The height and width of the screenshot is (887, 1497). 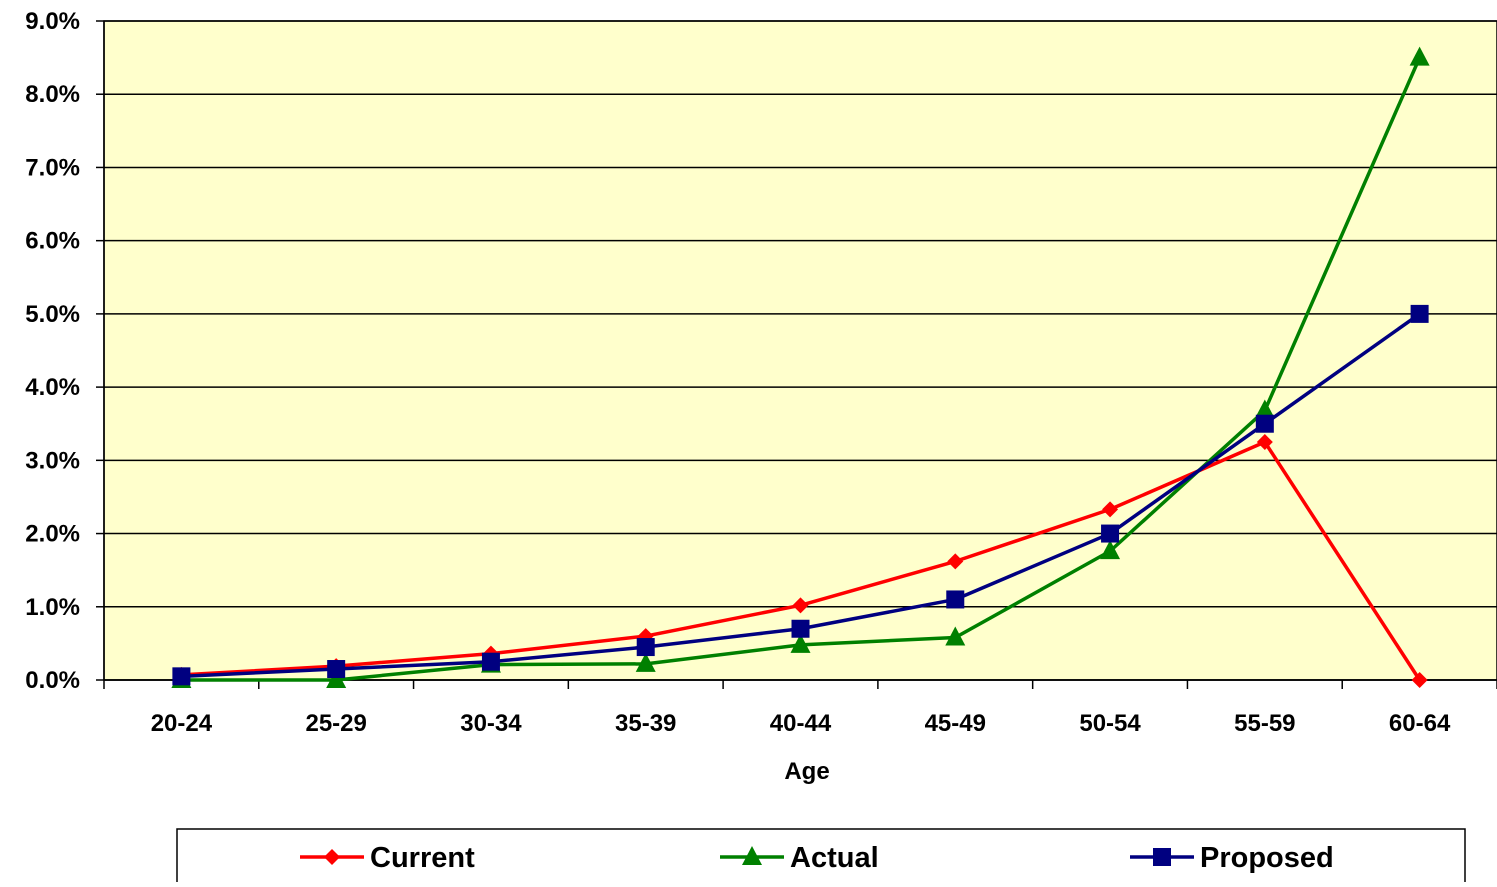 What do you see at coordinates (52, 241) in the screenshot?
I see `y-tick-label: 6.0%` at bounding box center [52, 241].